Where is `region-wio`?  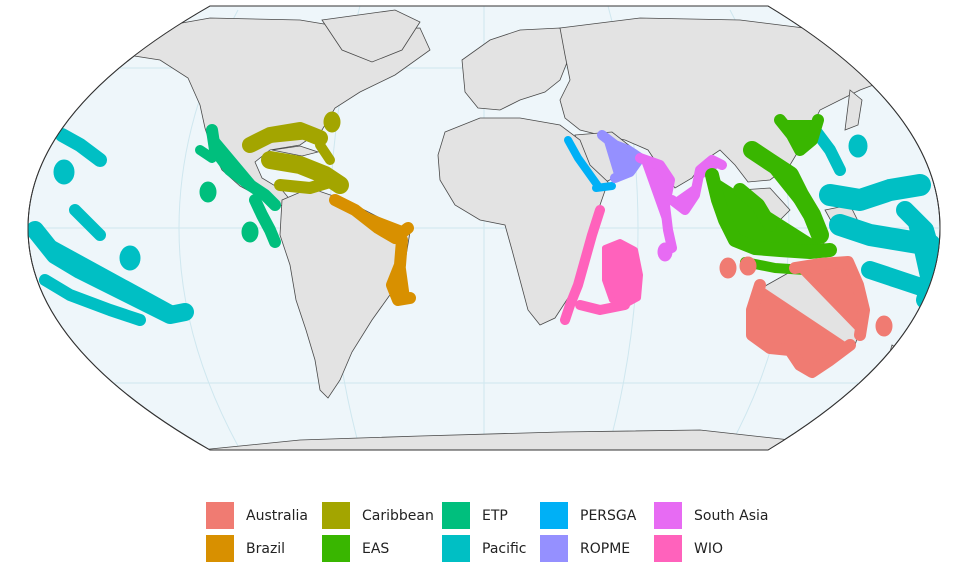 region-wio is located at coordinates (601, 265).